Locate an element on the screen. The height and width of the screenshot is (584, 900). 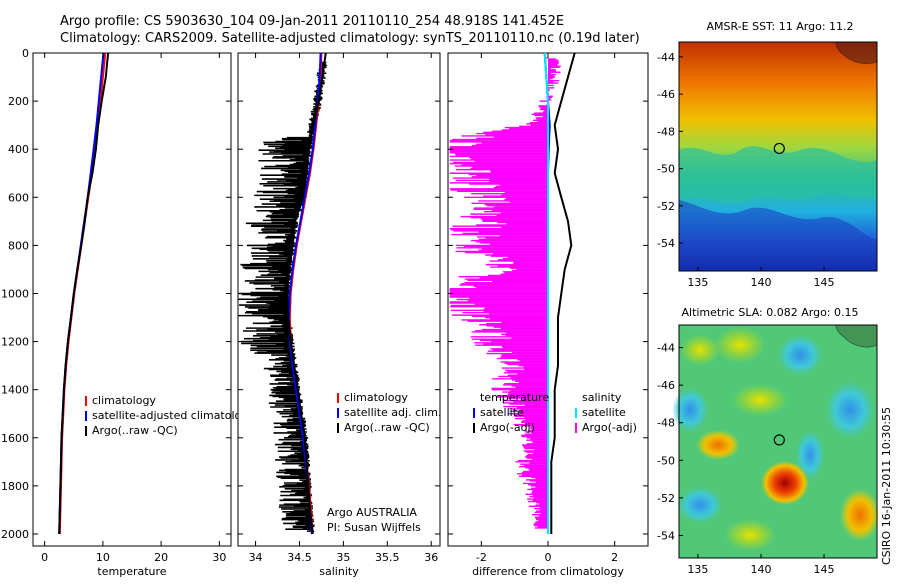
y-tick-label: 1600 is located at coordinates (15, 438).